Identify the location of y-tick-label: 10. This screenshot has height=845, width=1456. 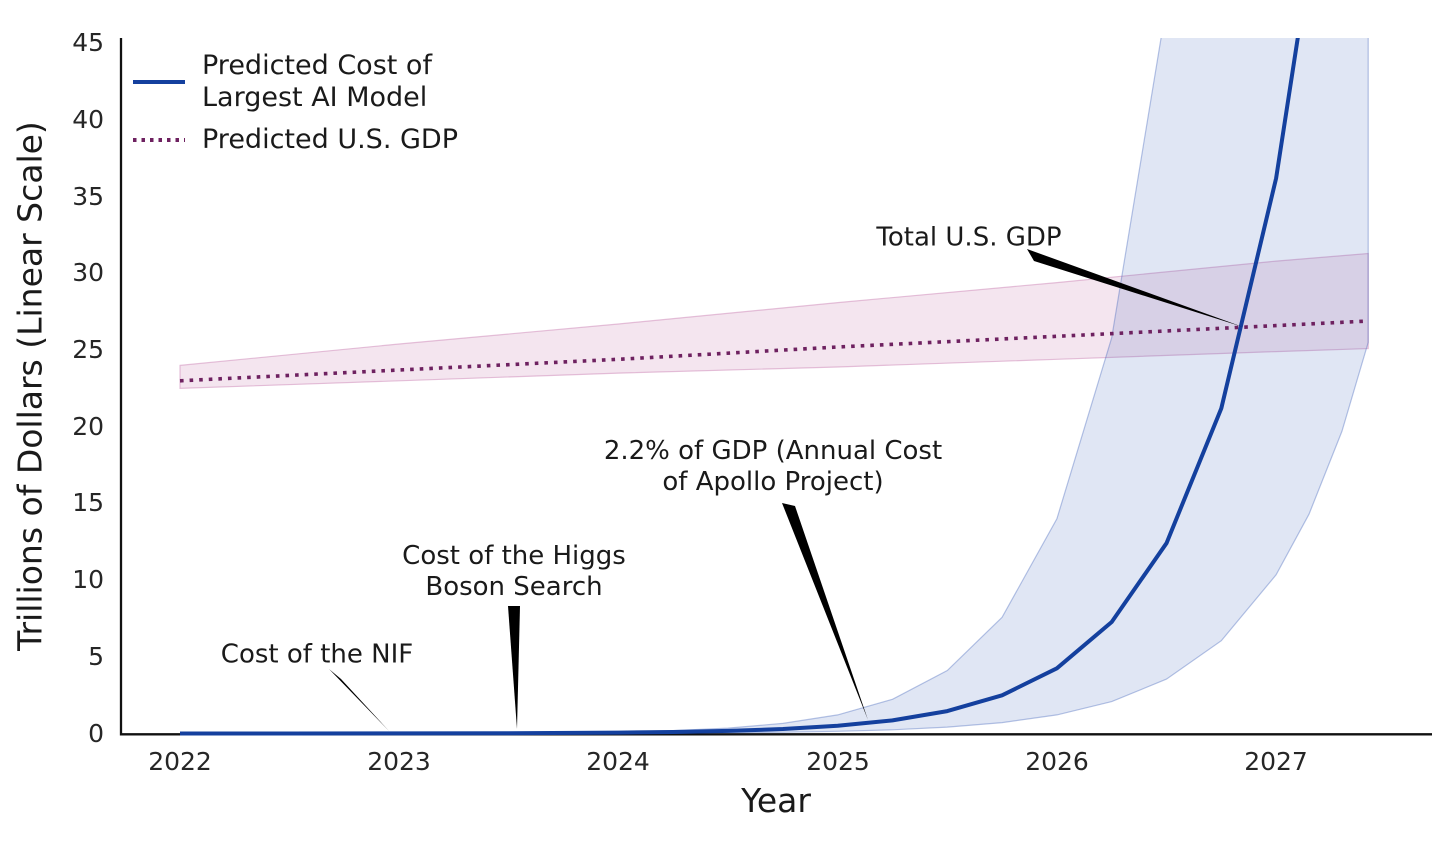
(88, 579).